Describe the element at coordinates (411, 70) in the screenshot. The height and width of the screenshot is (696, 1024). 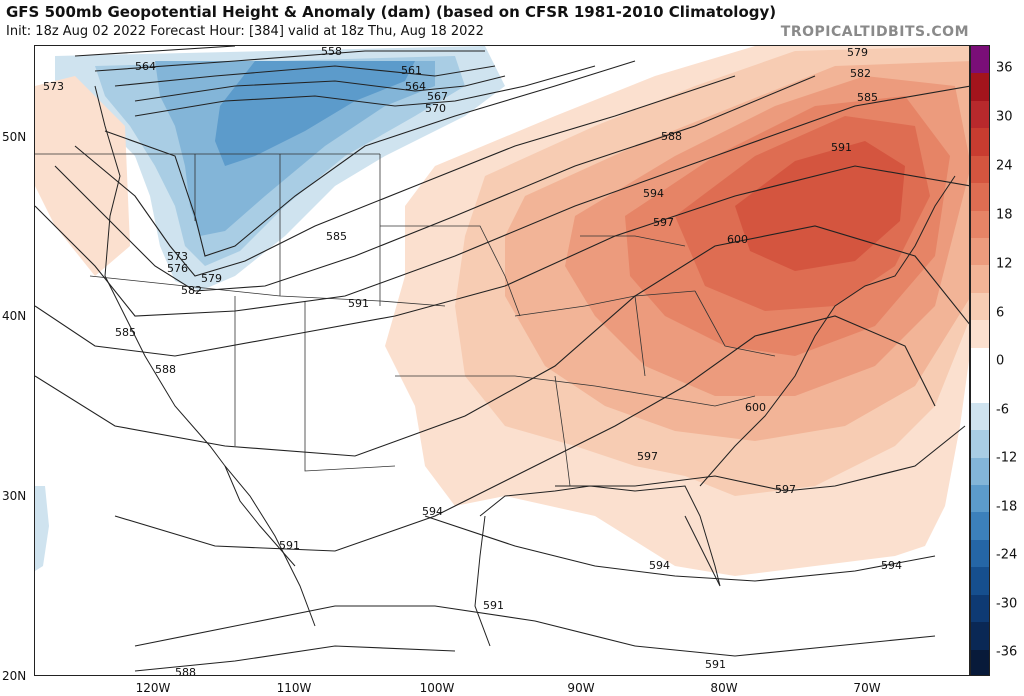
I see `contour-label: 561` at that location.